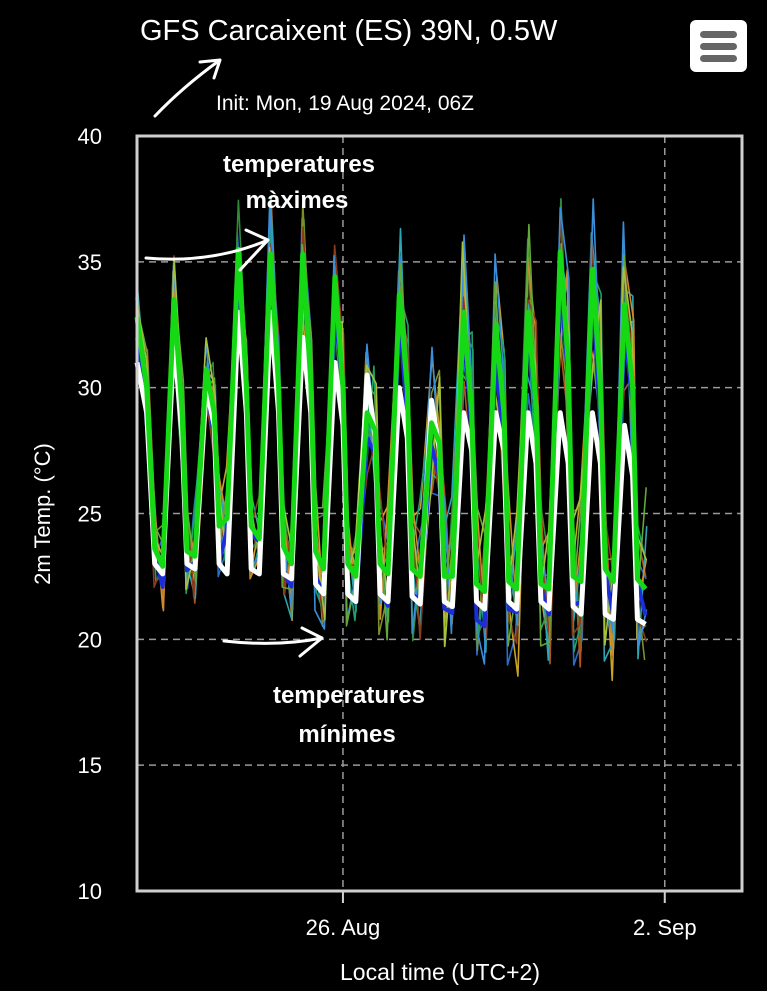  What do you see at coordinates (299, 164) in the screenshot?
I see `max-annotation-line1: temperatures` at bounding box center [299, 164].